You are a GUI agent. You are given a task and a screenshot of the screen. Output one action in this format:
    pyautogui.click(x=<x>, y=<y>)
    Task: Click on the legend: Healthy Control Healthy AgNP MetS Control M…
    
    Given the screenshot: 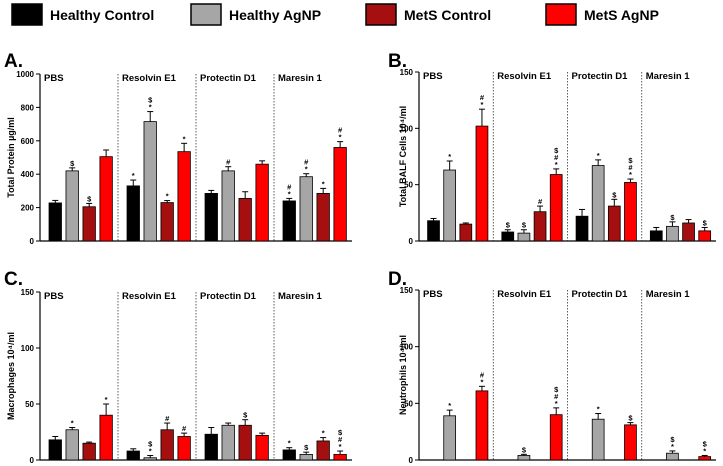 What is the action you would take?
    pyautogui.click(x=335, y=14)
    